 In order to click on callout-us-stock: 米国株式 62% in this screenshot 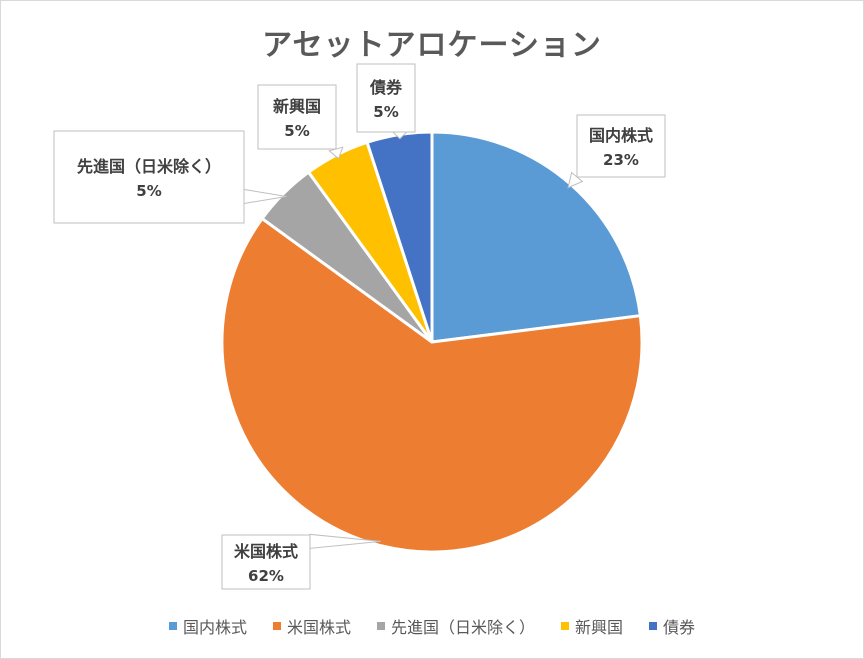, I will do `click(301, 561)`.